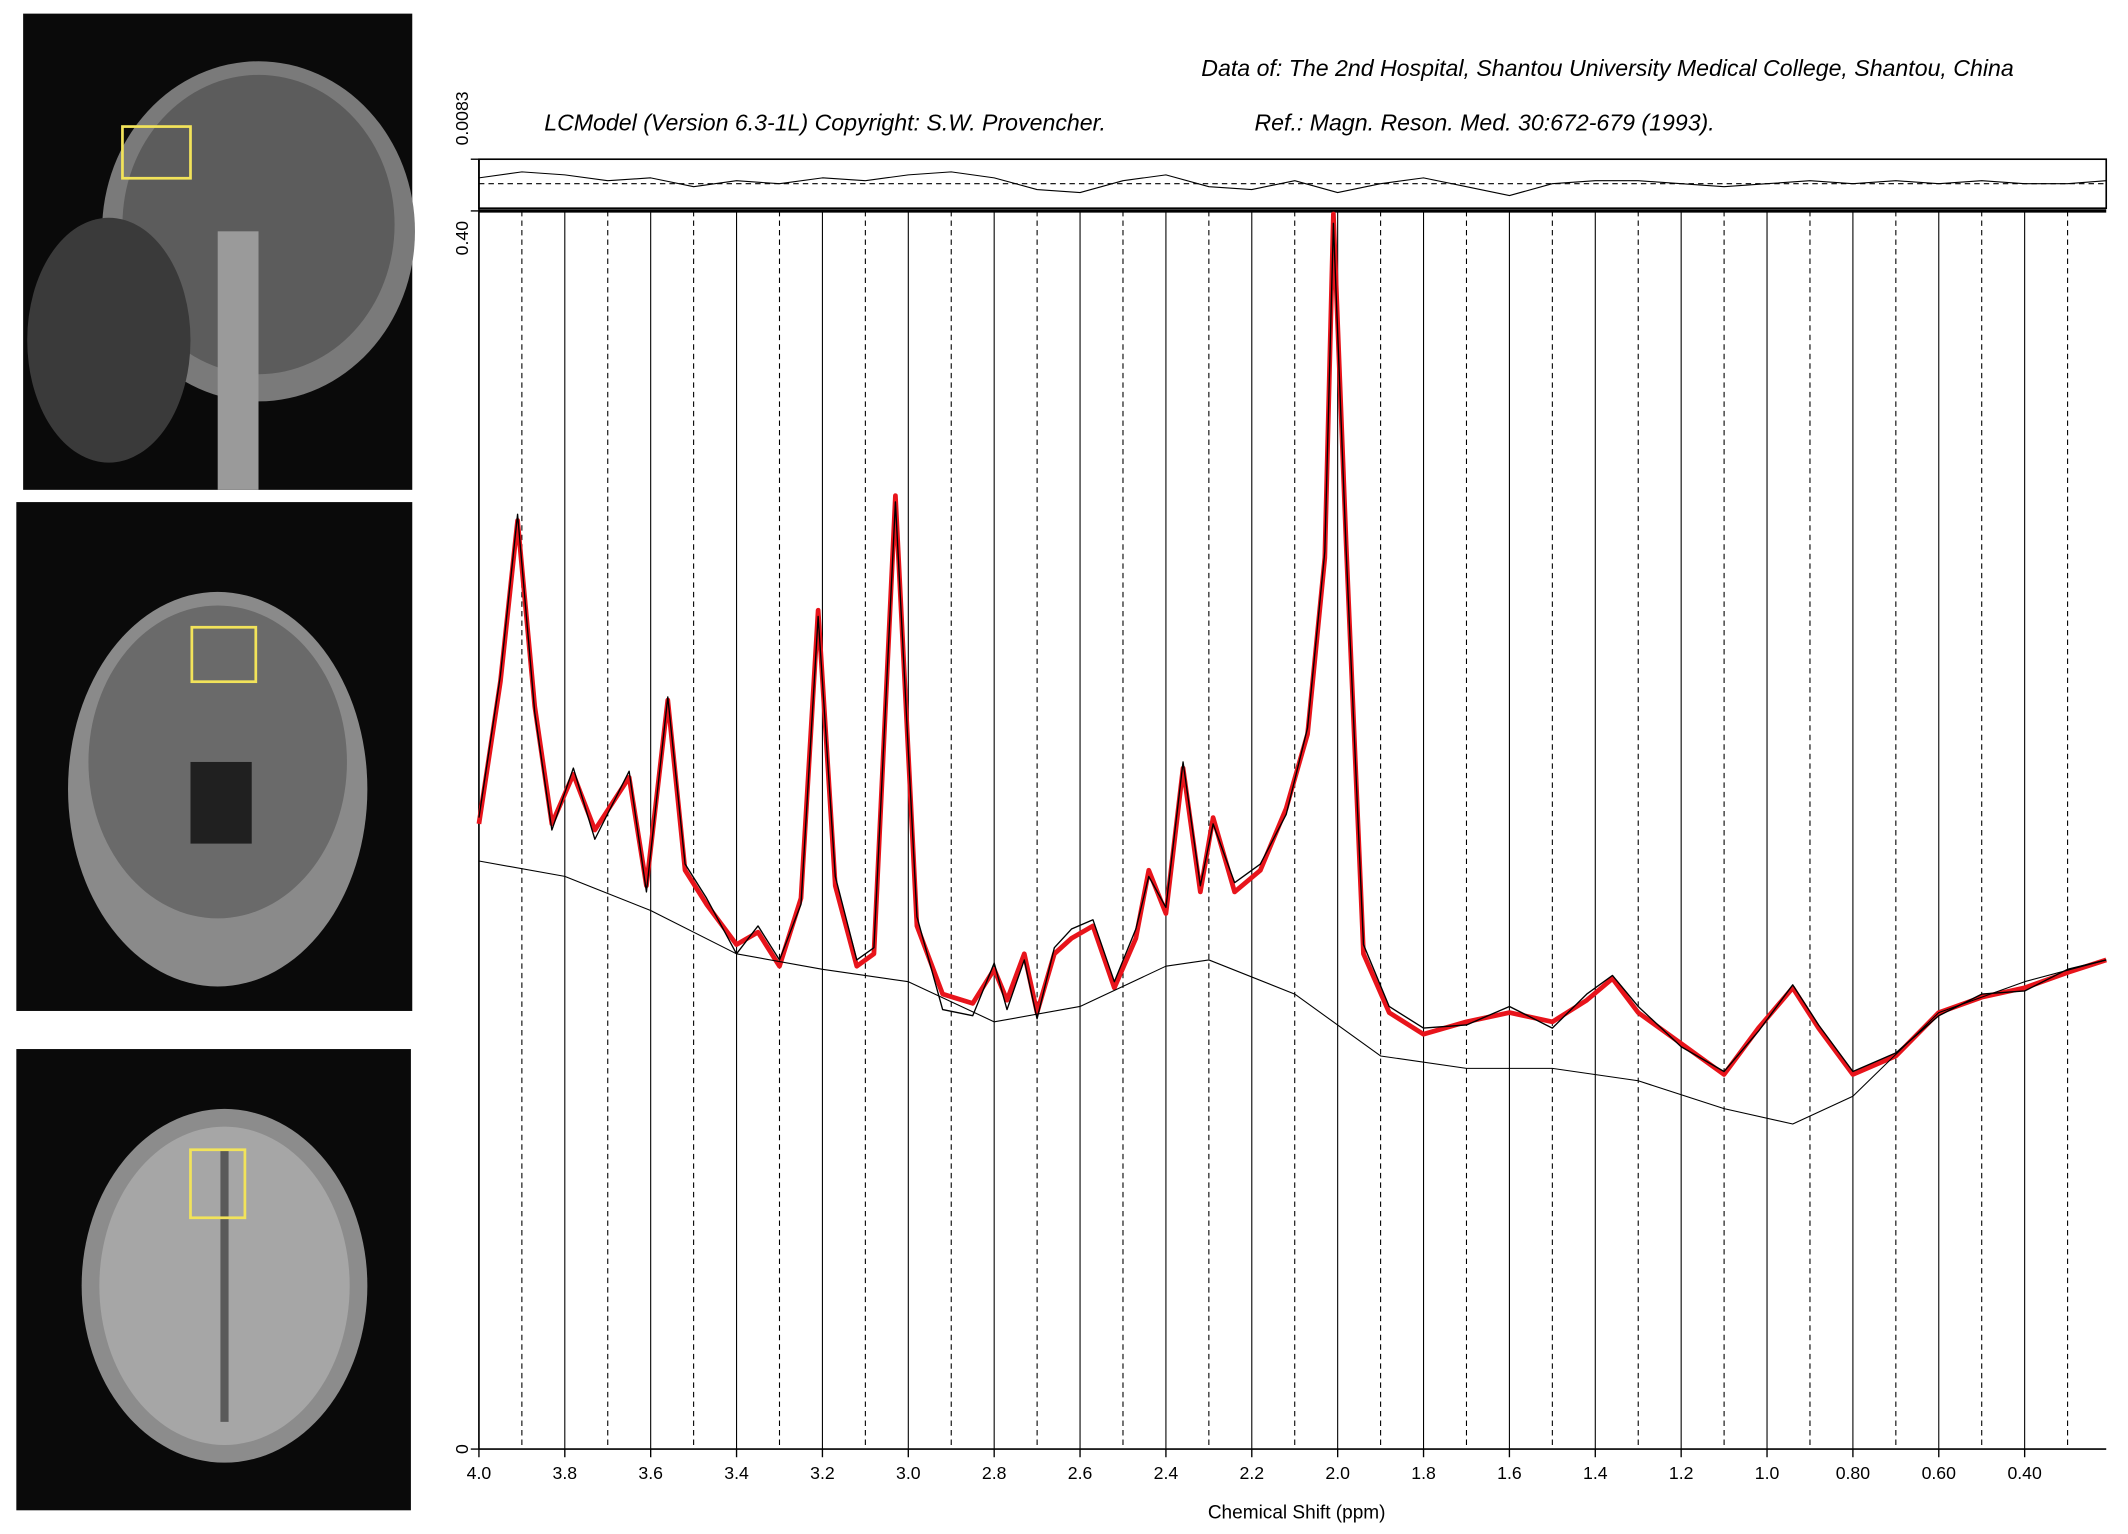 This screenshot has width=2128, height=1534. What do you see at coordinates (1595, 1473) in the screenshot?
I see `x-tick-label: 1.4` at bounding box center [1595, 1473].